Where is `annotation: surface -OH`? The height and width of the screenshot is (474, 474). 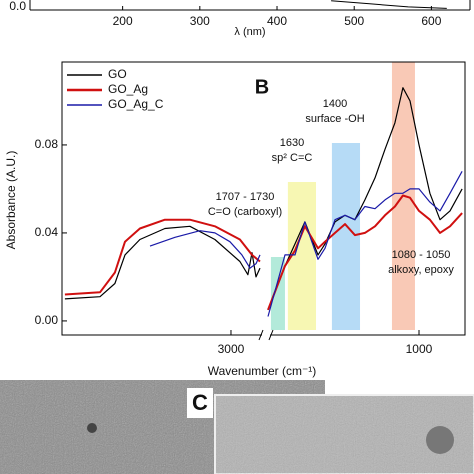
annotation: surface -OH is located at coordinates (334, 119).